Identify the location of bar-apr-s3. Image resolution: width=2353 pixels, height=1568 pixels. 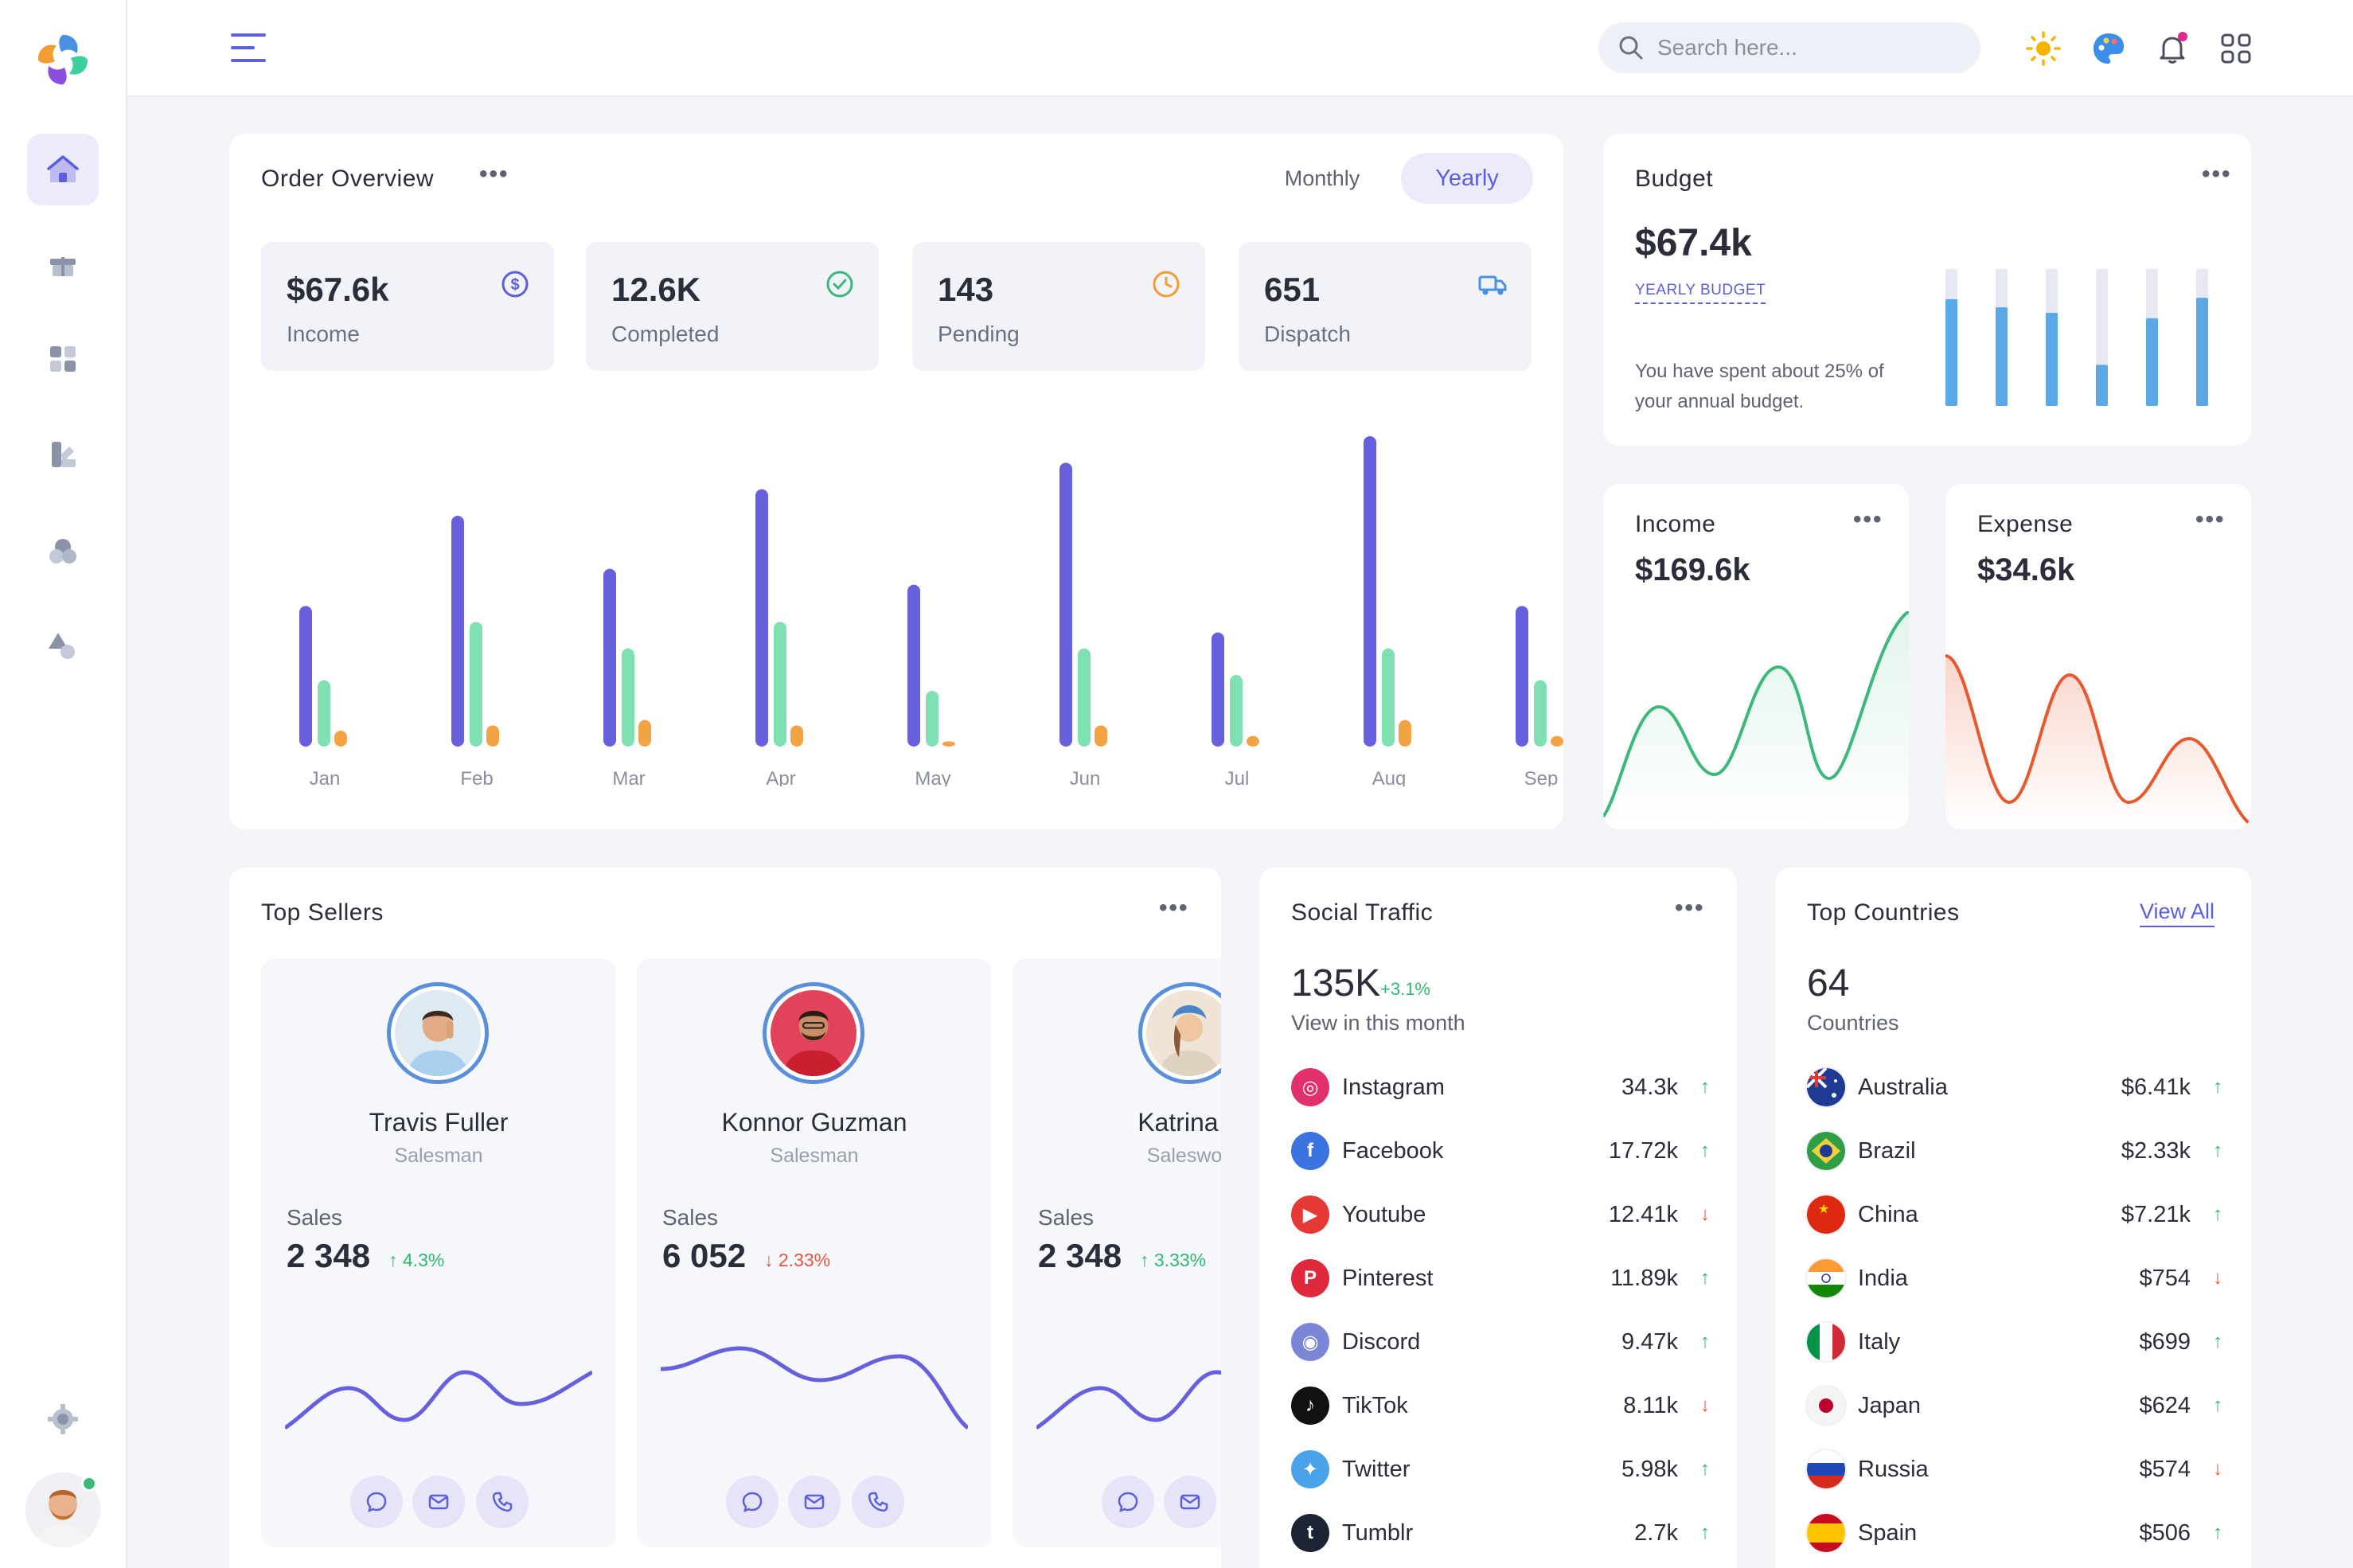
(796, 736).